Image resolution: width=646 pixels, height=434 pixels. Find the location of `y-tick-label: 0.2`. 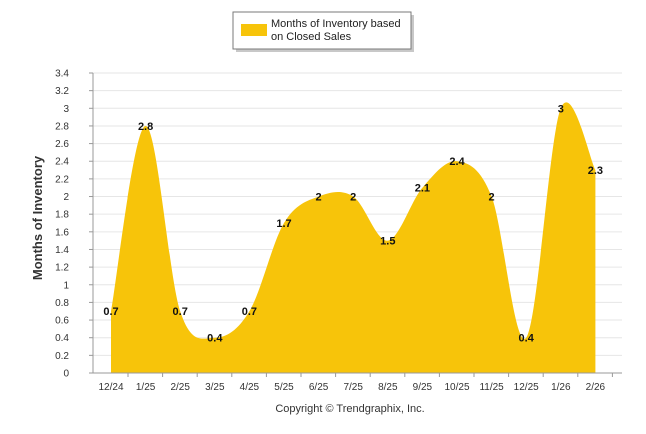

y-tick-label: 0.2 is located at coordinates (62, 356).